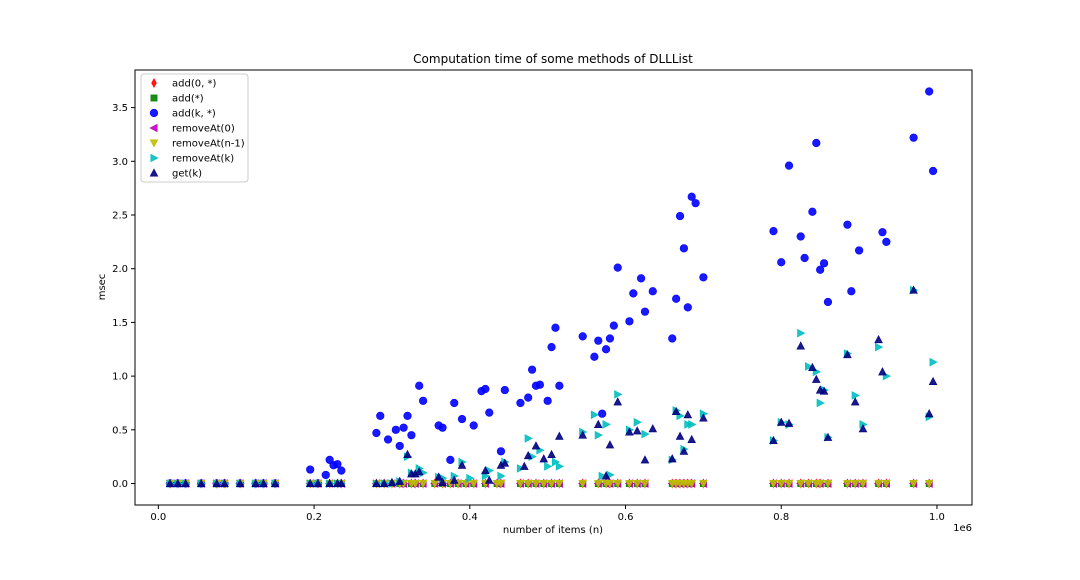  I want to click on legend-label: add(*), so click(188, 99).